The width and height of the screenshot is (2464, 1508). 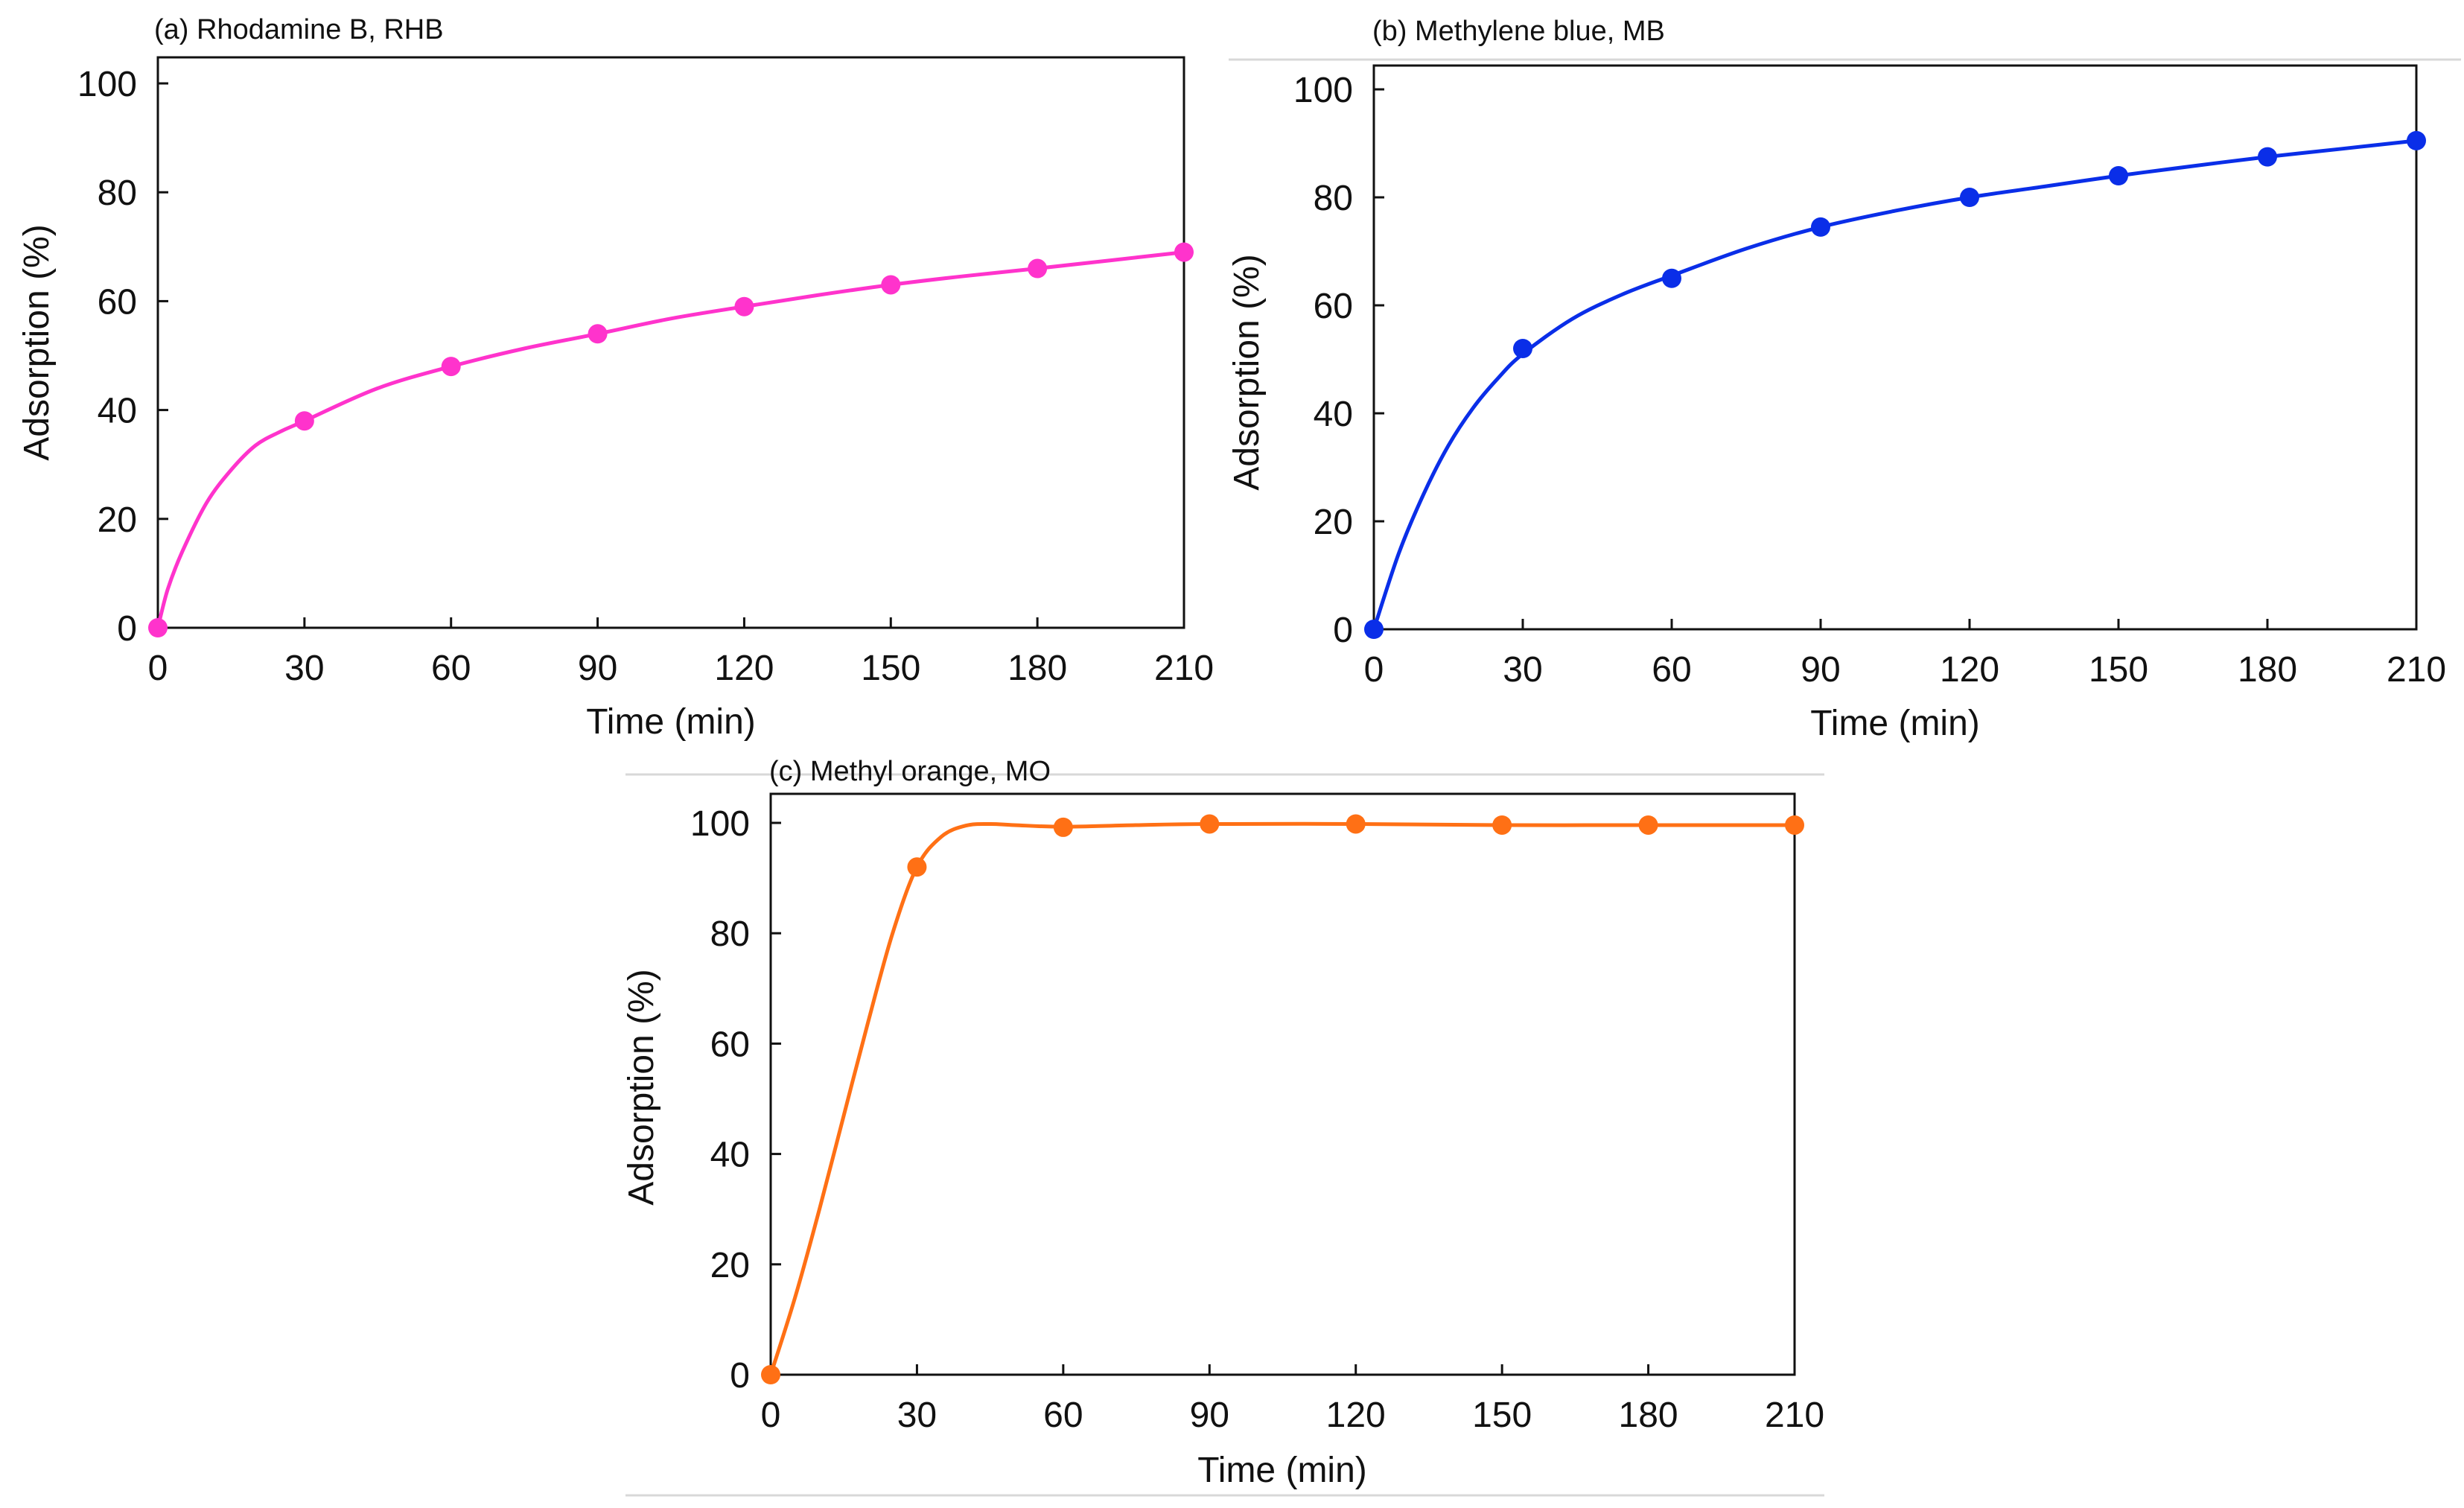 I want to click on panel-title: (b) Methylene blue, MB, so click(x=1518, y=31).